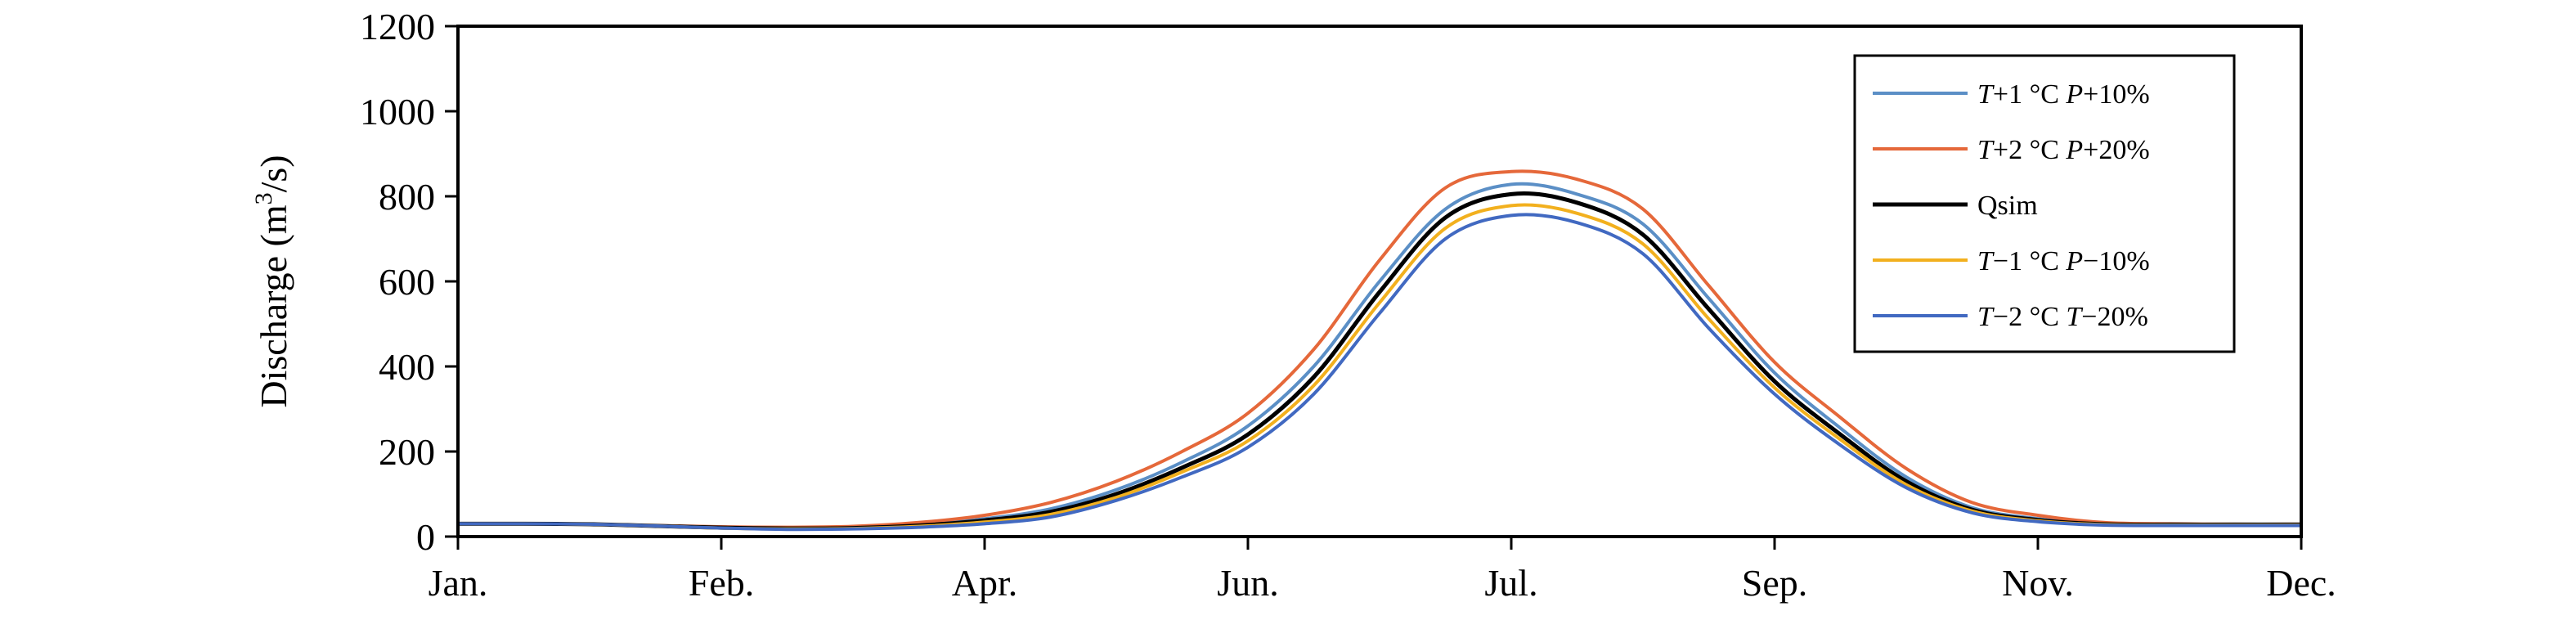 This screenshot has width=2576, height=620. What do you see at coordinates (273, 173) in the screenshot?
I see `y-axis-title-unit: /s)` at bounding box center [273, 173].